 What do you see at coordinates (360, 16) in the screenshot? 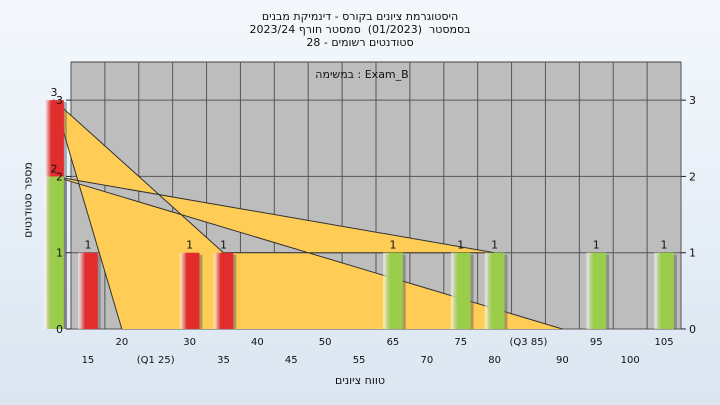
I see `title-line-1: היסטוגרמת ציונים בקורס - דינמיקת מבנים` at bounding box center [360, 16].